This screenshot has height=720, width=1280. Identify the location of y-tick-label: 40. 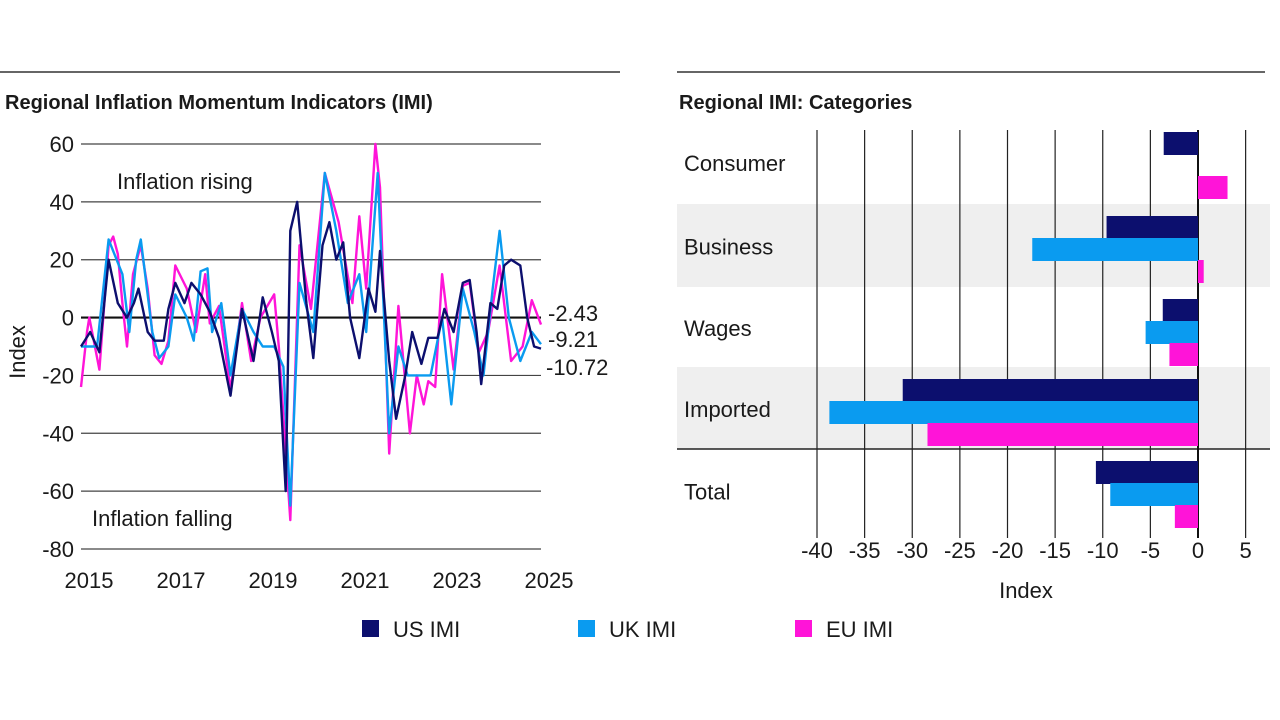
(62, 202).